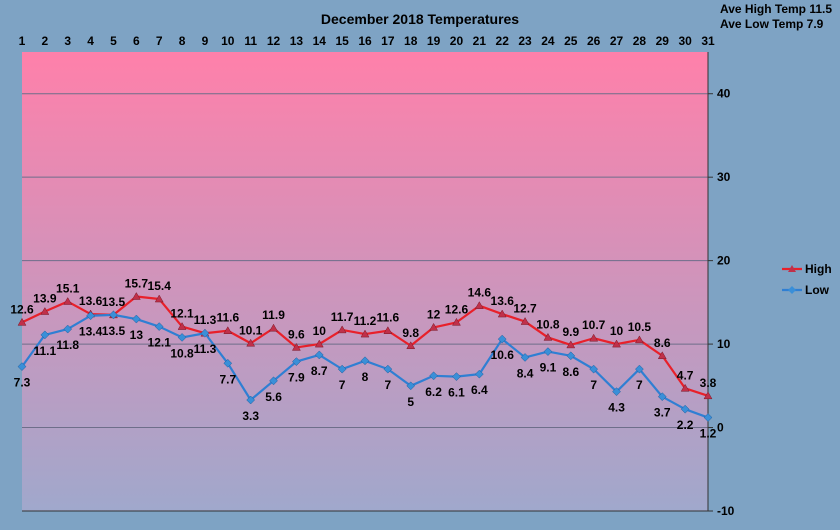 The width and height of the screenshot is (840, 530). I want to click on low-data-label: 8, so click(365, 377).